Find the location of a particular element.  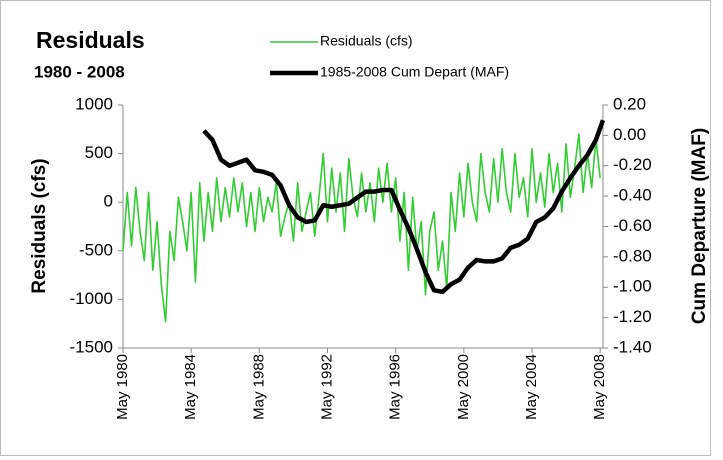

y-tick-label: -1000 is located at coordinates (91, 298).